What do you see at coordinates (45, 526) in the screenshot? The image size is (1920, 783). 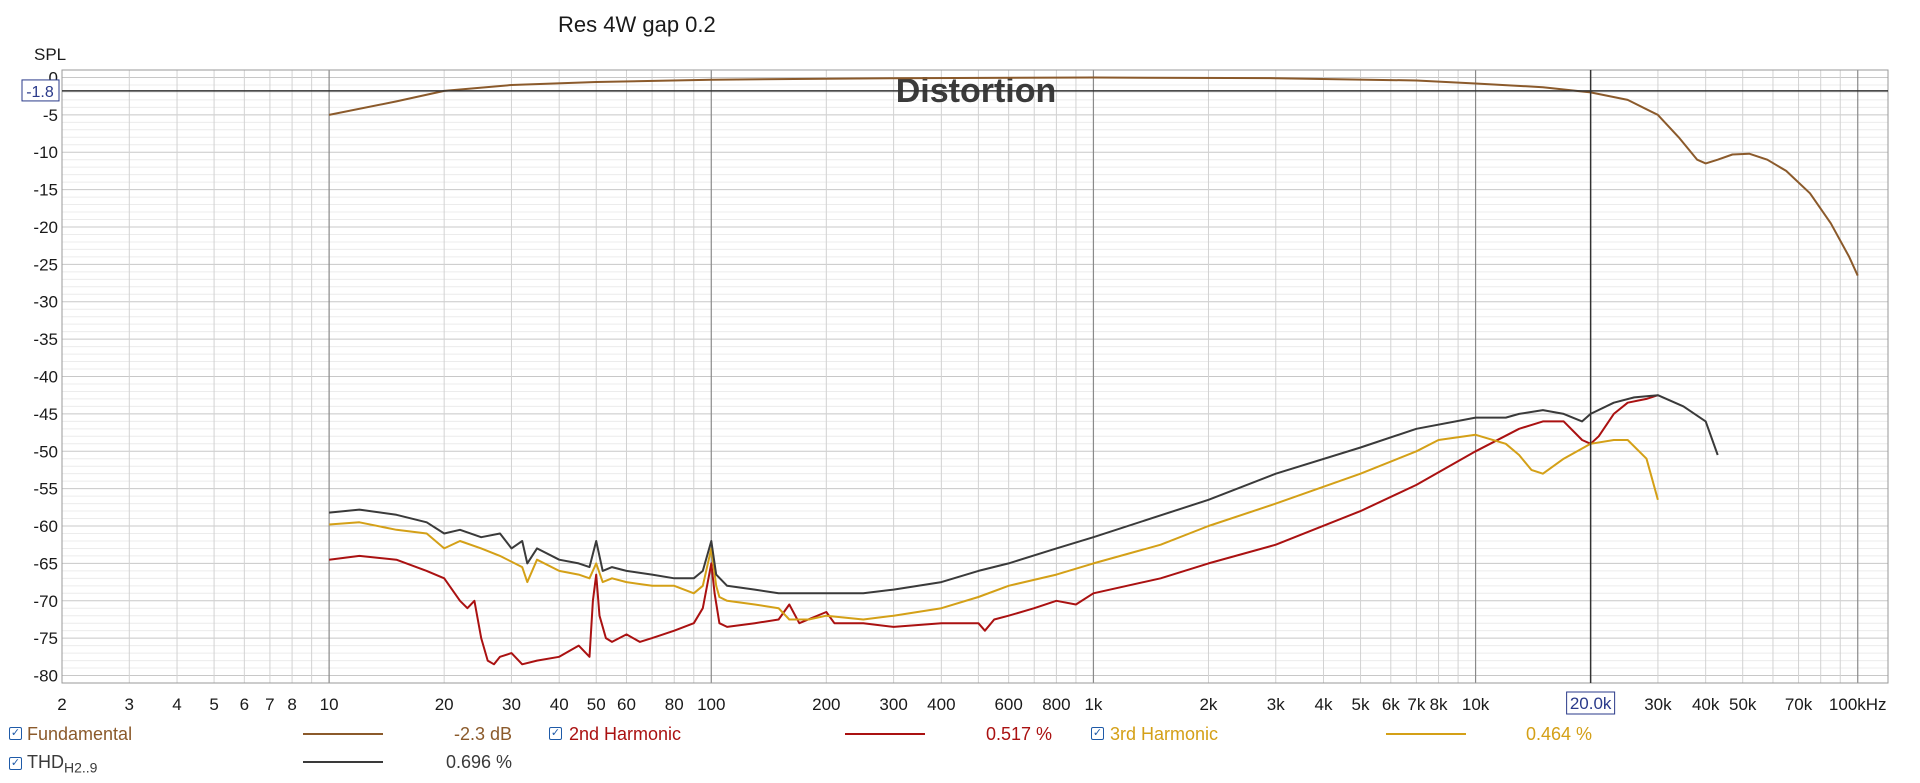 I see `y-tick-label: -60` at bounding box center [45, 526].